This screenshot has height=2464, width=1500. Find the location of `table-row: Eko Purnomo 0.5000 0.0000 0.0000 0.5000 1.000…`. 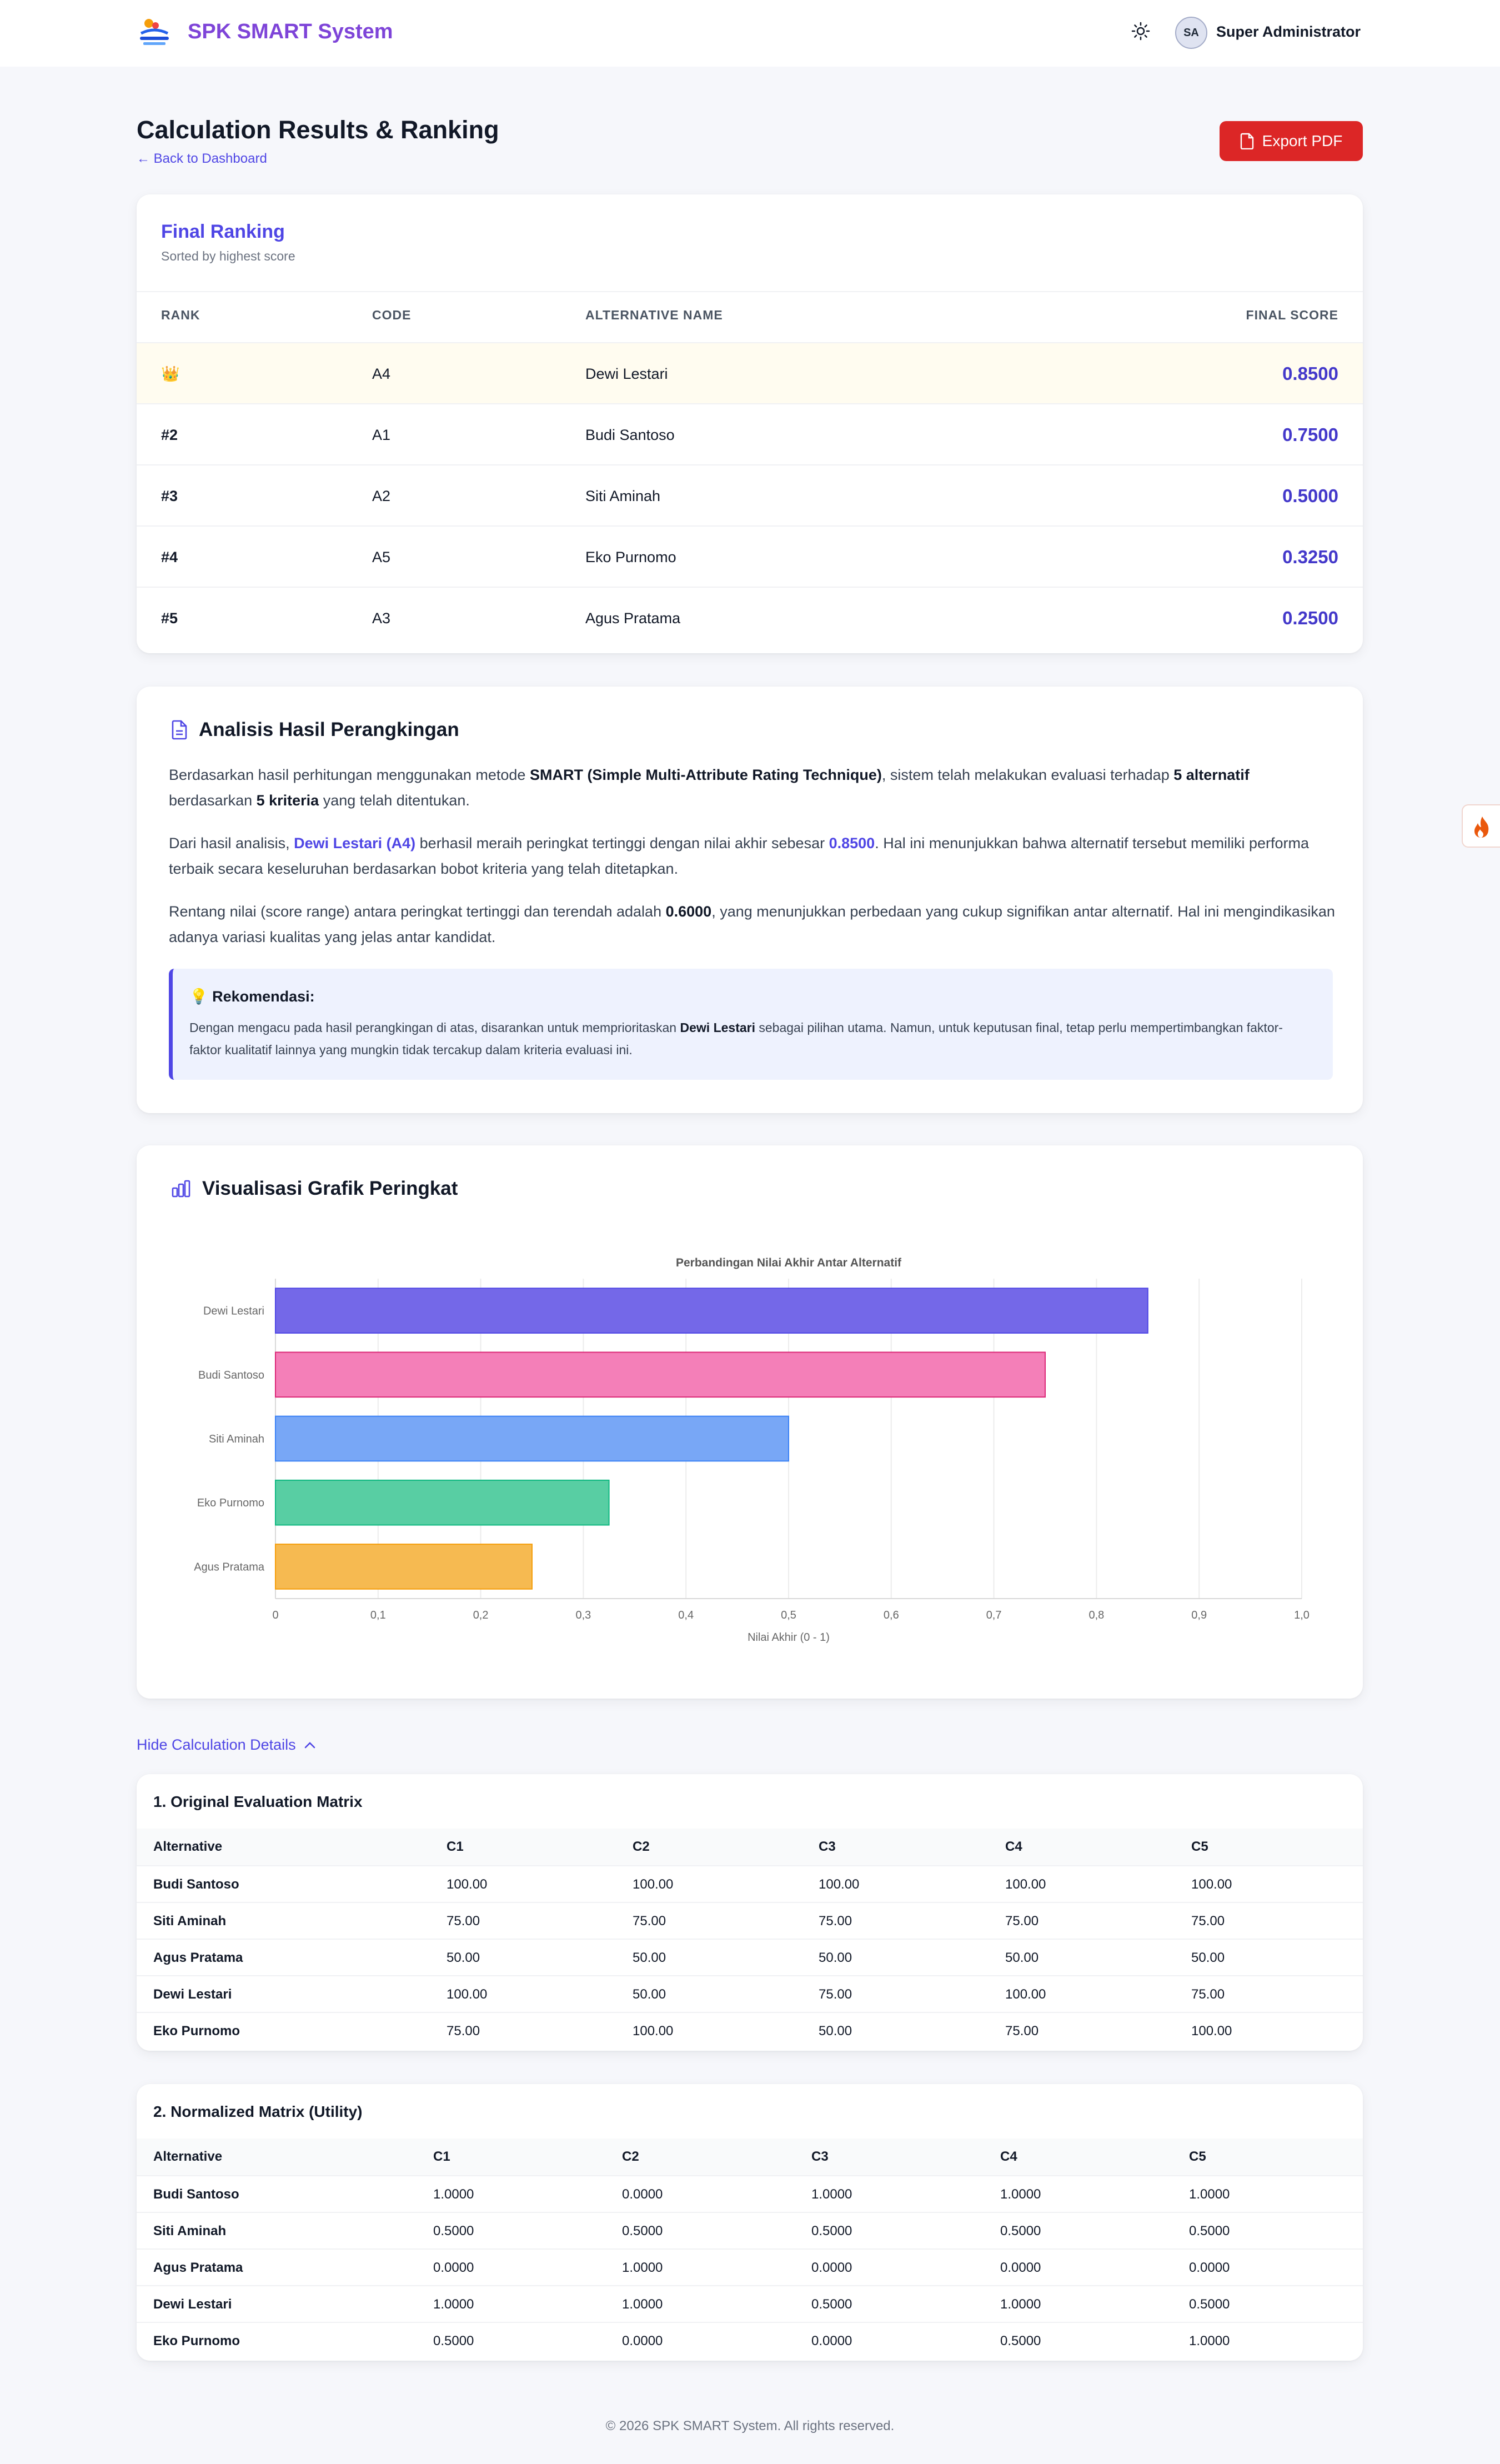

table-row: Eko Purnomo 0.5000 0.0000 0.0000 0.5000 1.000… is located at coordinates (750, 2340).